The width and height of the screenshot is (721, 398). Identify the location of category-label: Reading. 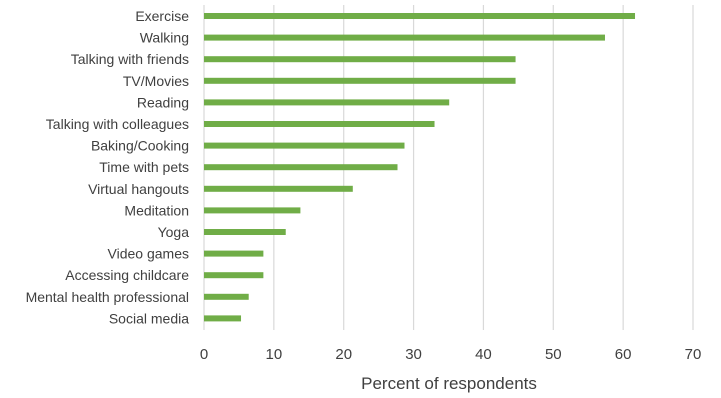
(163, 102).